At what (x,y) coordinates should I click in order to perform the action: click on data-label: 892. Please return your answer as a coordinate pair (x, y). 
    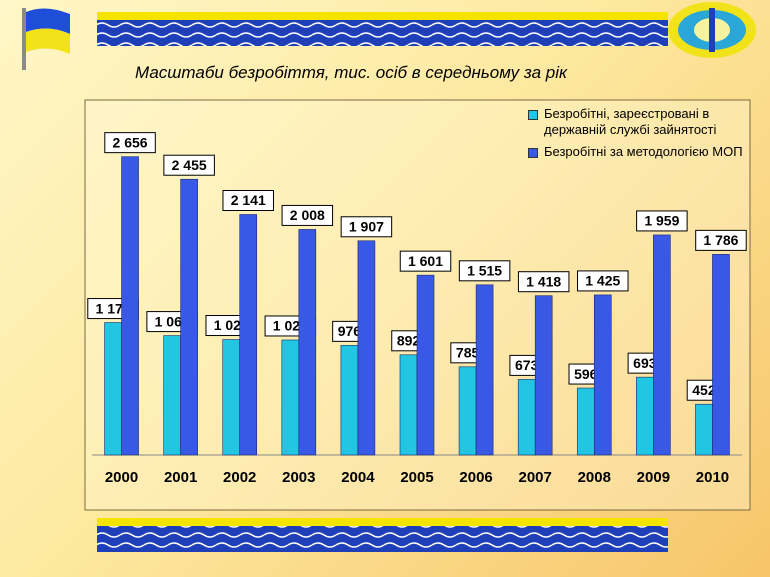
    Looking at the image, I should click on (409, 341).